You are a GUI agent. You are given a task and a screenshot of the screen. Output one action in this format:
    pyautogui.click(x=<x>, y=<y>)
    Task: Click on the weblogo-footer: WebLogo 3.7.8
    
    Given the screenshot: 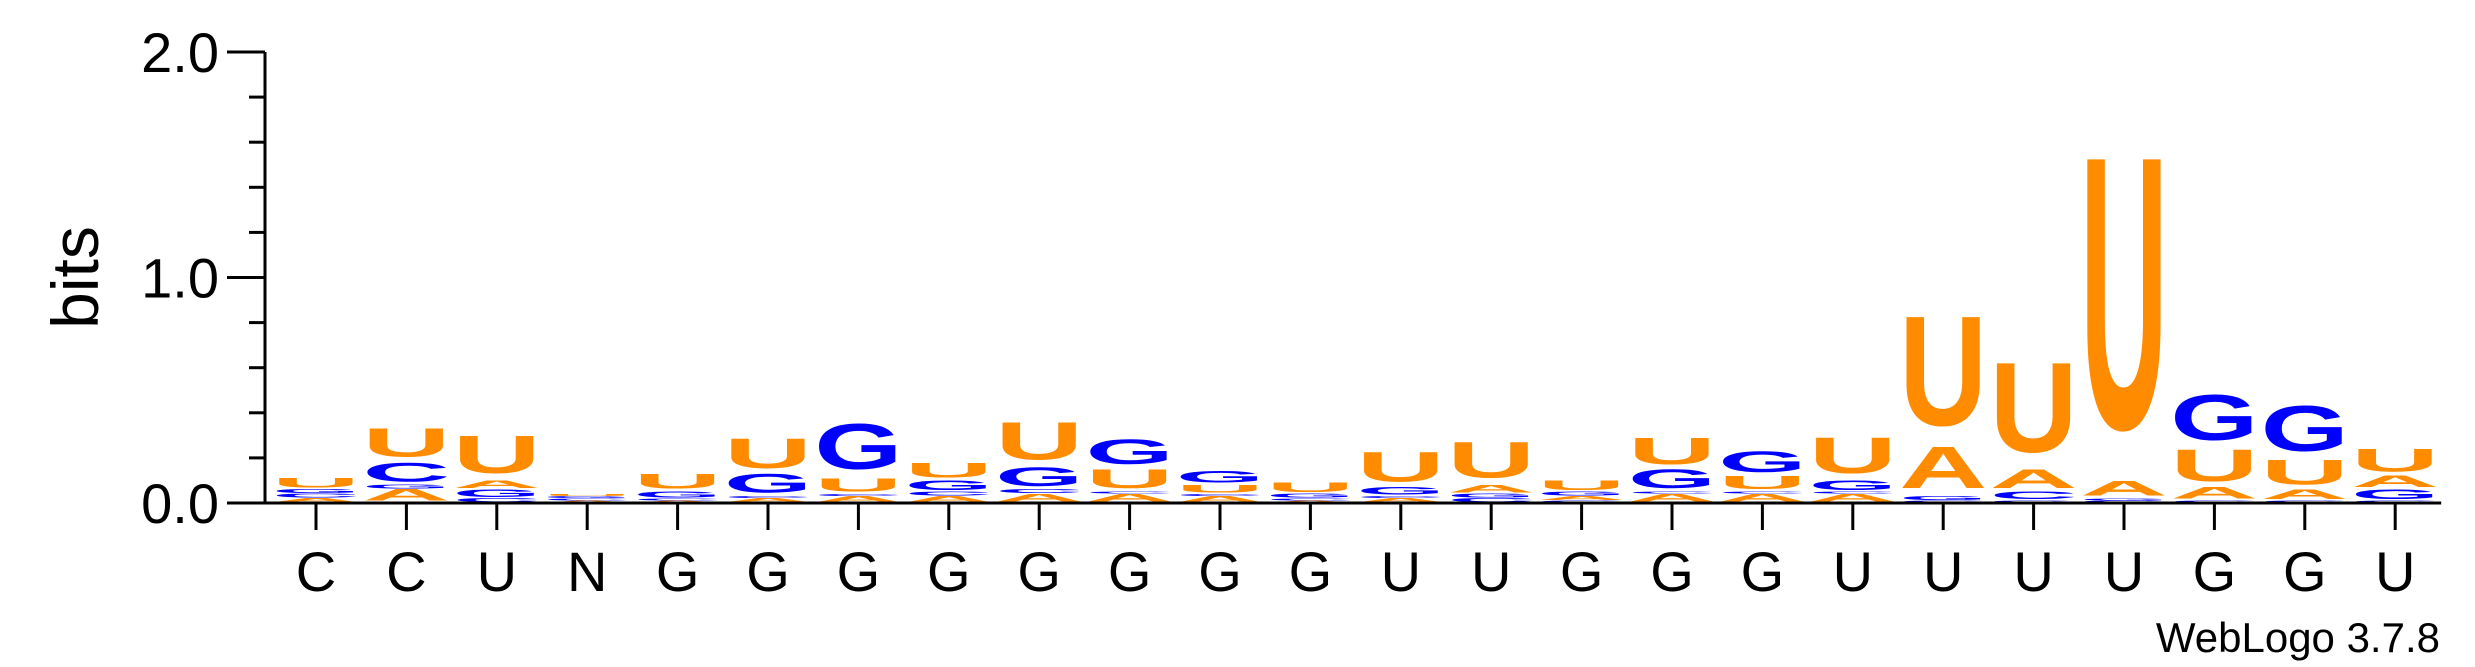 What is the action you would take?
    pyautogui.click(x=2298, y=637)
    